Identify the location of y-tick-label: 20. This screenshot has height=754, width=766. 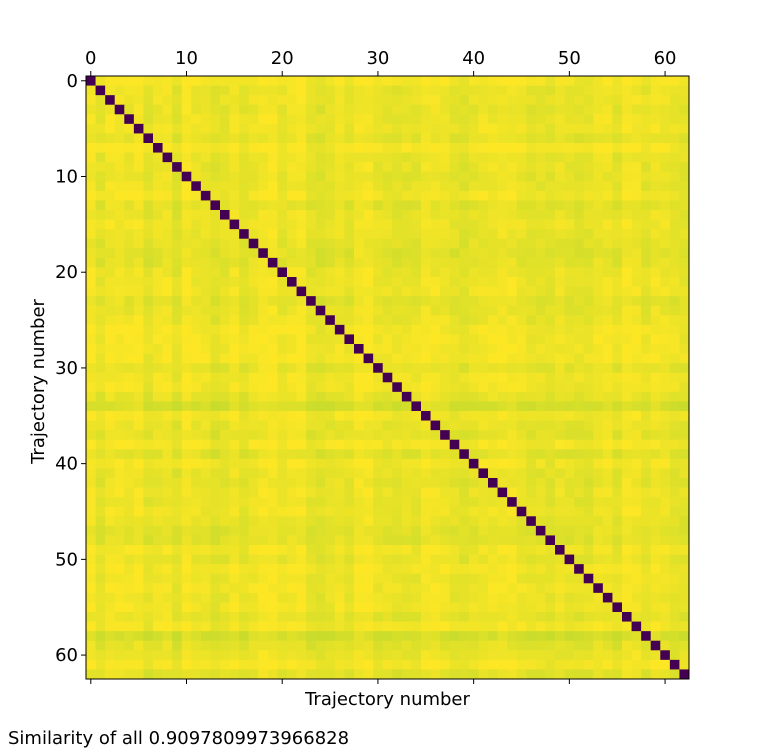
(66, 272).